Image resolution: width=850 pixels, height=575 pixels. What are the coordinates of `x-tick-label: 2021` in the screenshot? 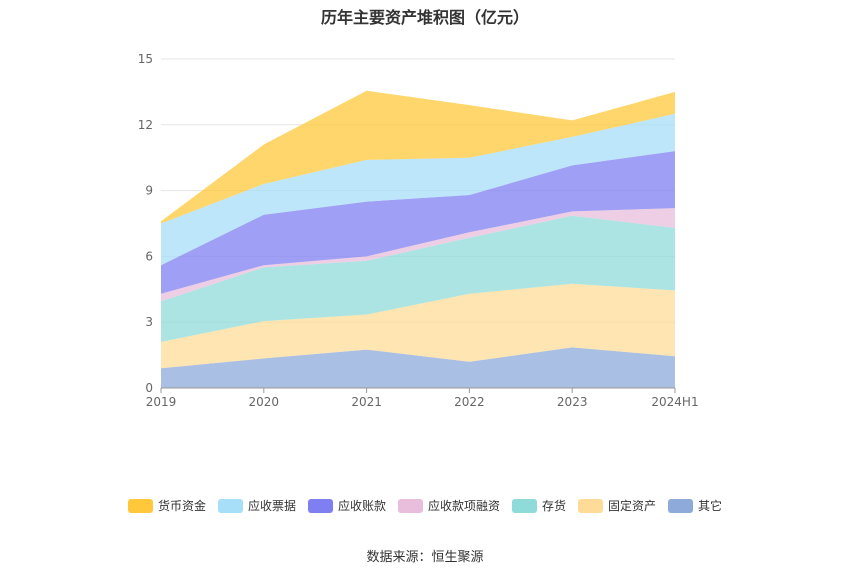 It's located at (366, 402).